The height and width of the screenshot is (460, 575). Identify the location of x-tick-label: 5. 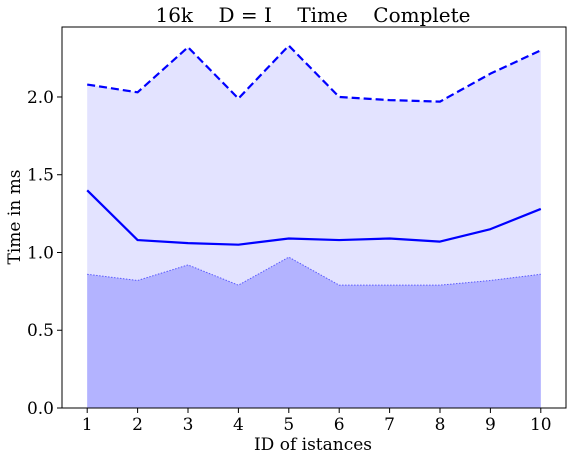
(288, 425).